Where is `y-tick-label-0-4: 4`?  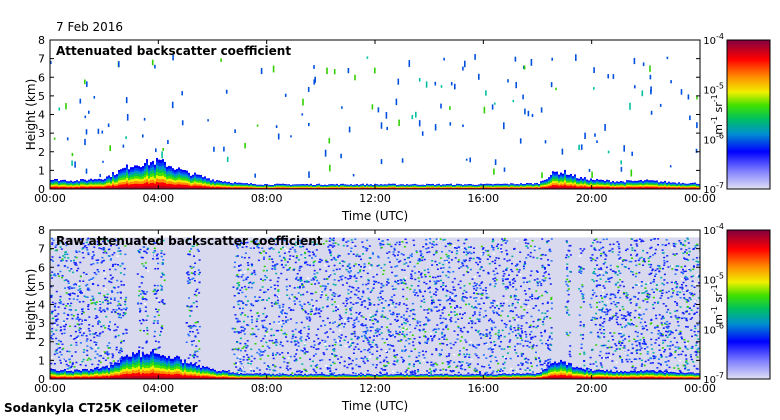
y-tick-label-0-4: 4 is located at coordinates (41, 115).